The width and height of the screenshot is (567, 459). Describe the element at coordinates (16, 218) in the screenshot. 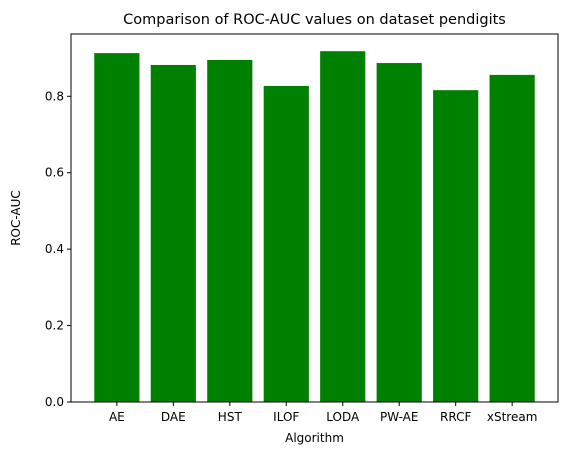

I see `y-axis-label: ROC-AUC` at that location.